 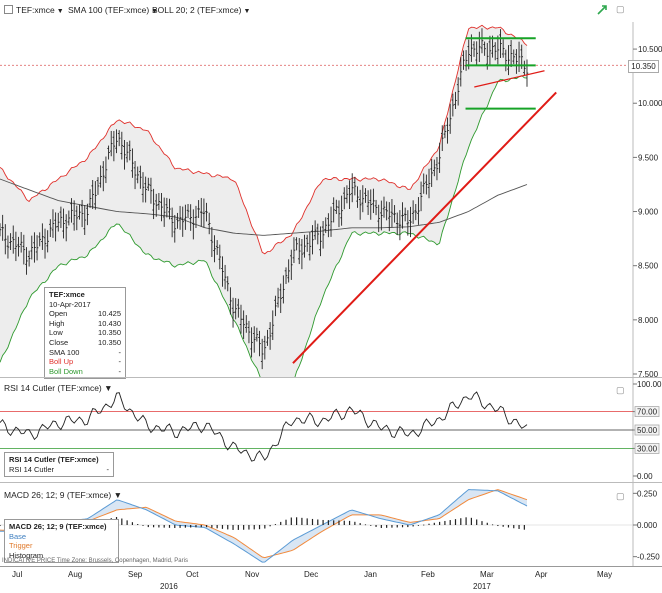 What do you see at coordinates (263, 526) in the screenshot?
I see `macd-fill` at bounding box center [263, 526].